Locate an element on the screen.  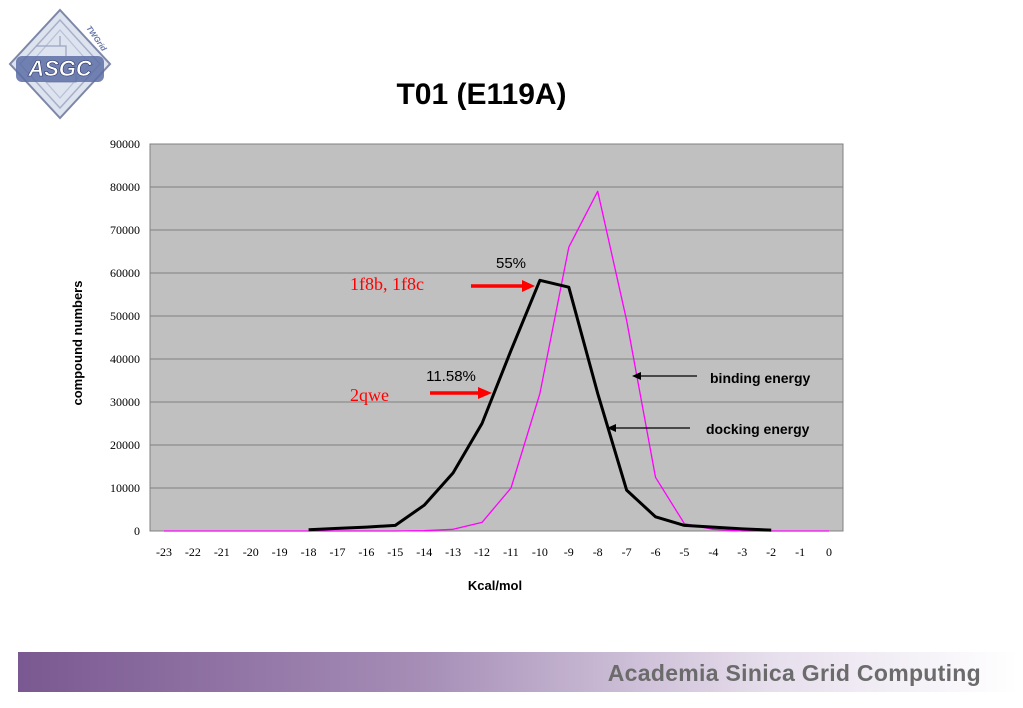
y-tick-label: 20000 is located at coordinates (125, 445).